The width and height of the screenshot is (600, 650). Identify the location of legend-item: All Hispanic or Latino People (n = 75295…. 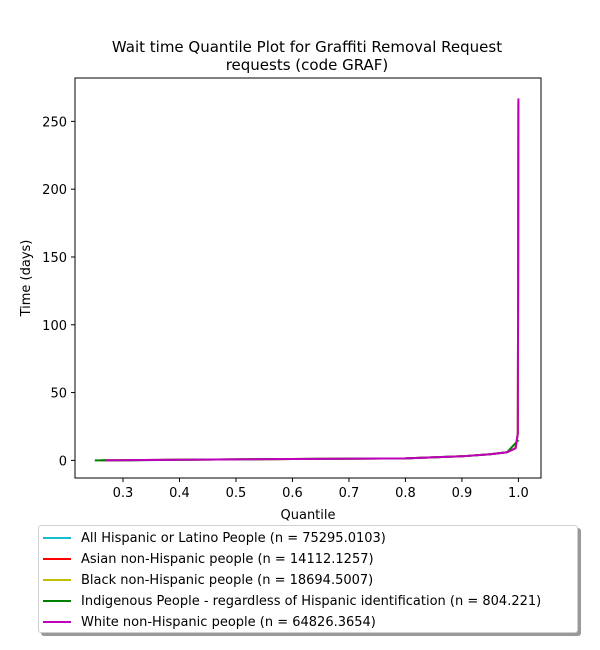
(212, 538).